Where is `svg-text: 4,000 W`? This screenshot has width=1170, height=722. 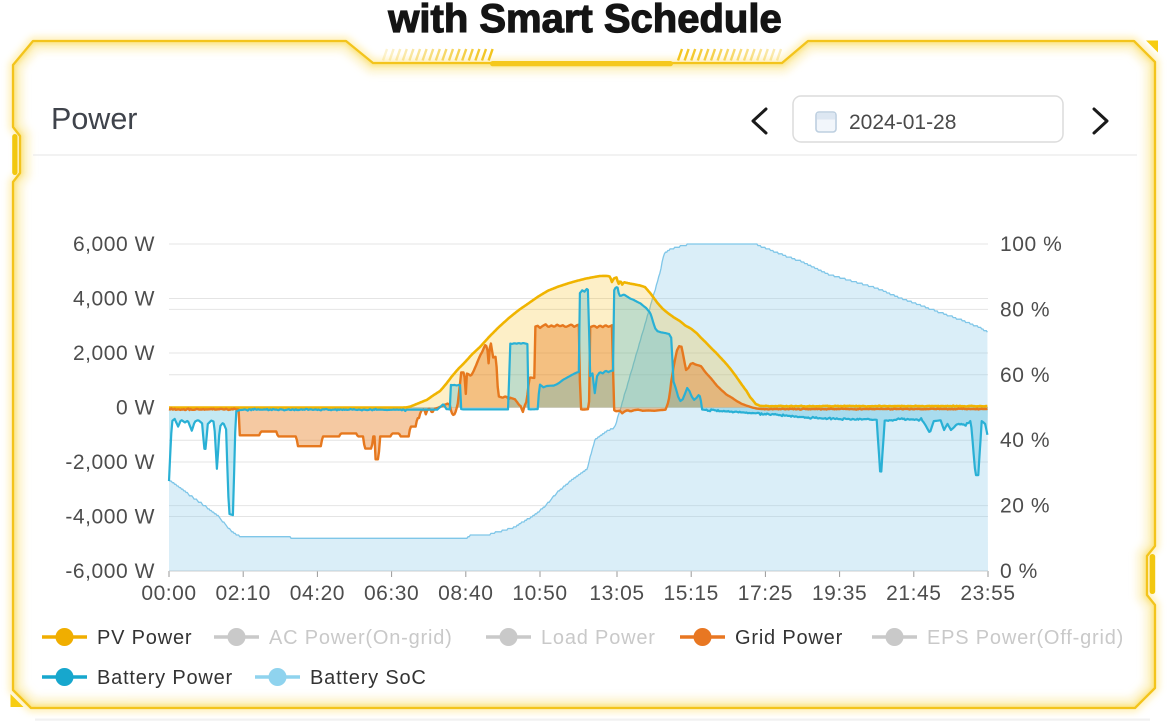 svg-text: 4,000 W is located at coordinates (114, 299).